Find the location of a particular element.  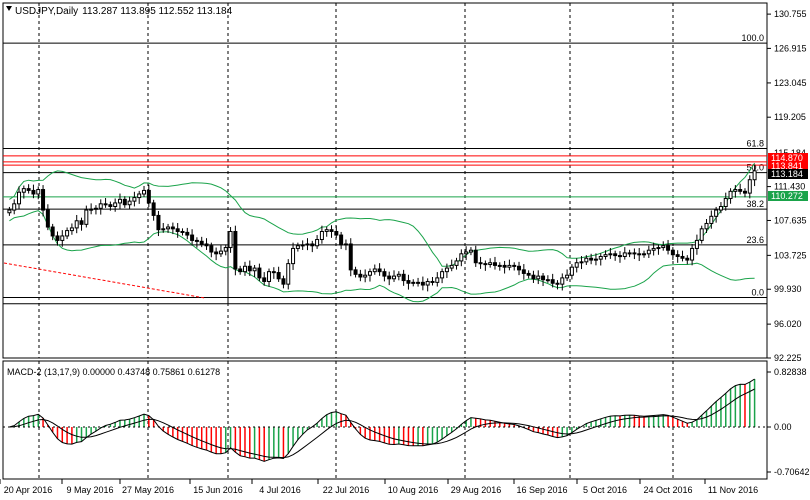

price-label: 99.930 is located at coordinates (788, 289).